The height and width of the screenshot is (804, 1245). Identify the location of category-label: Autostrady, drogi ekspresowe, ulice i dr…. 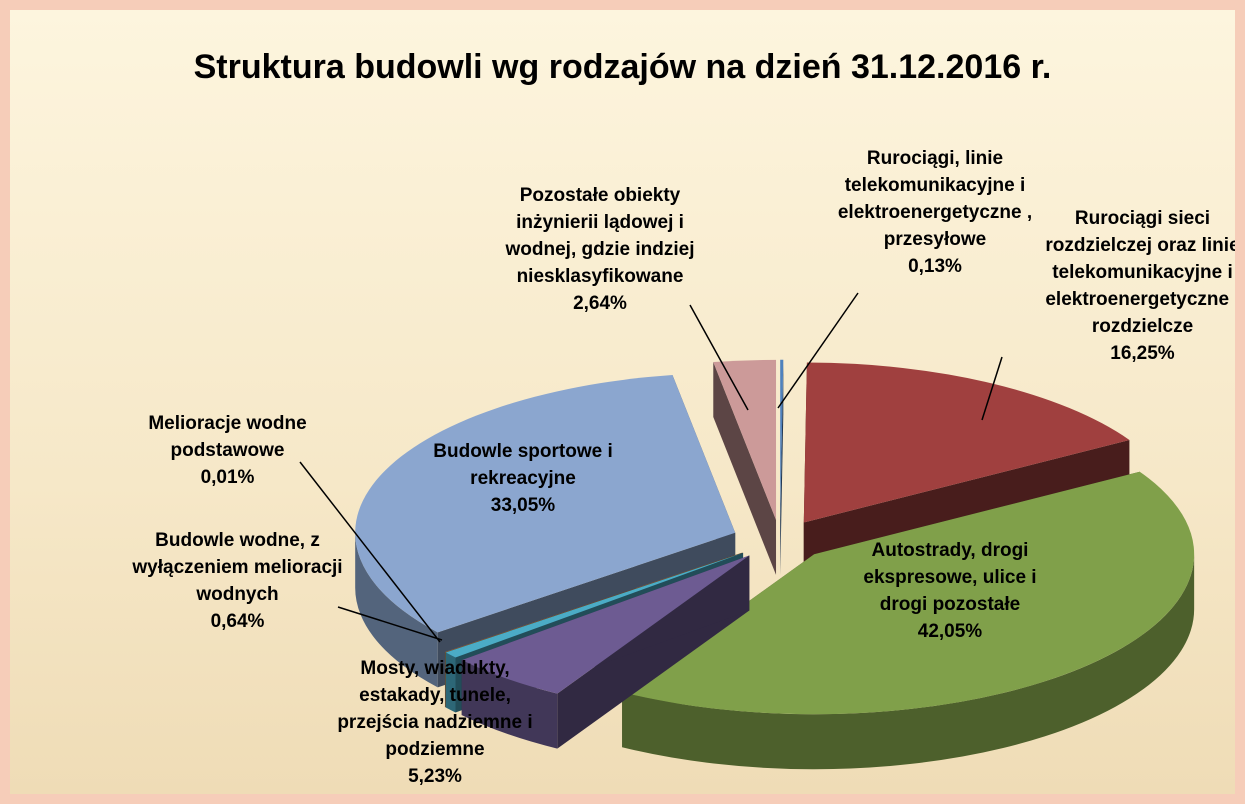
(950, 577).